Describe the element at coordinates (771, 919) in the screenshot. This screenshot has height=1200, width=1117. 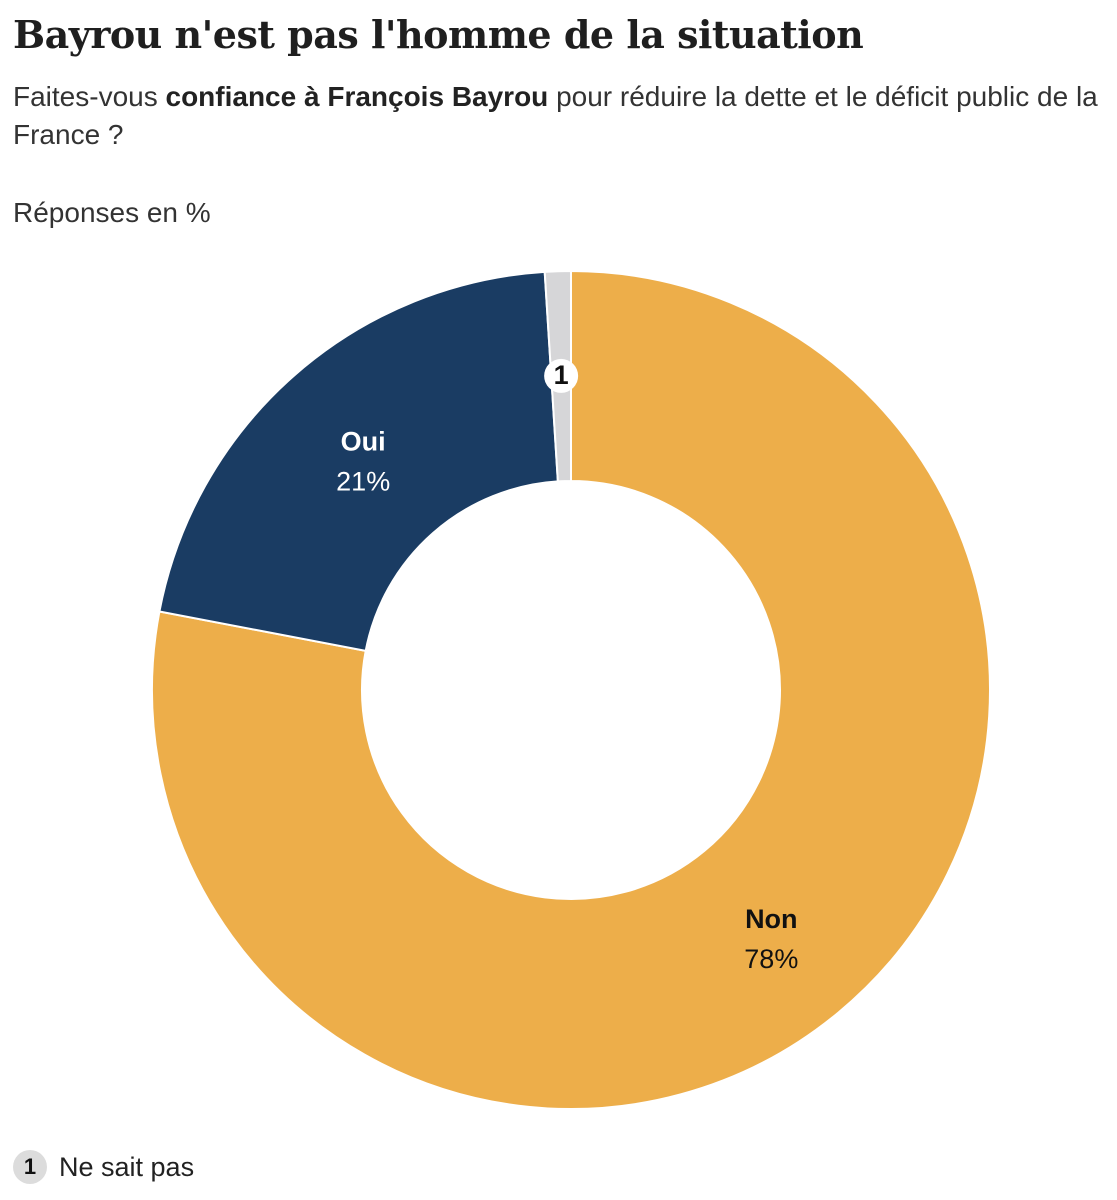
I see `slice-label-non: Non` at that location.